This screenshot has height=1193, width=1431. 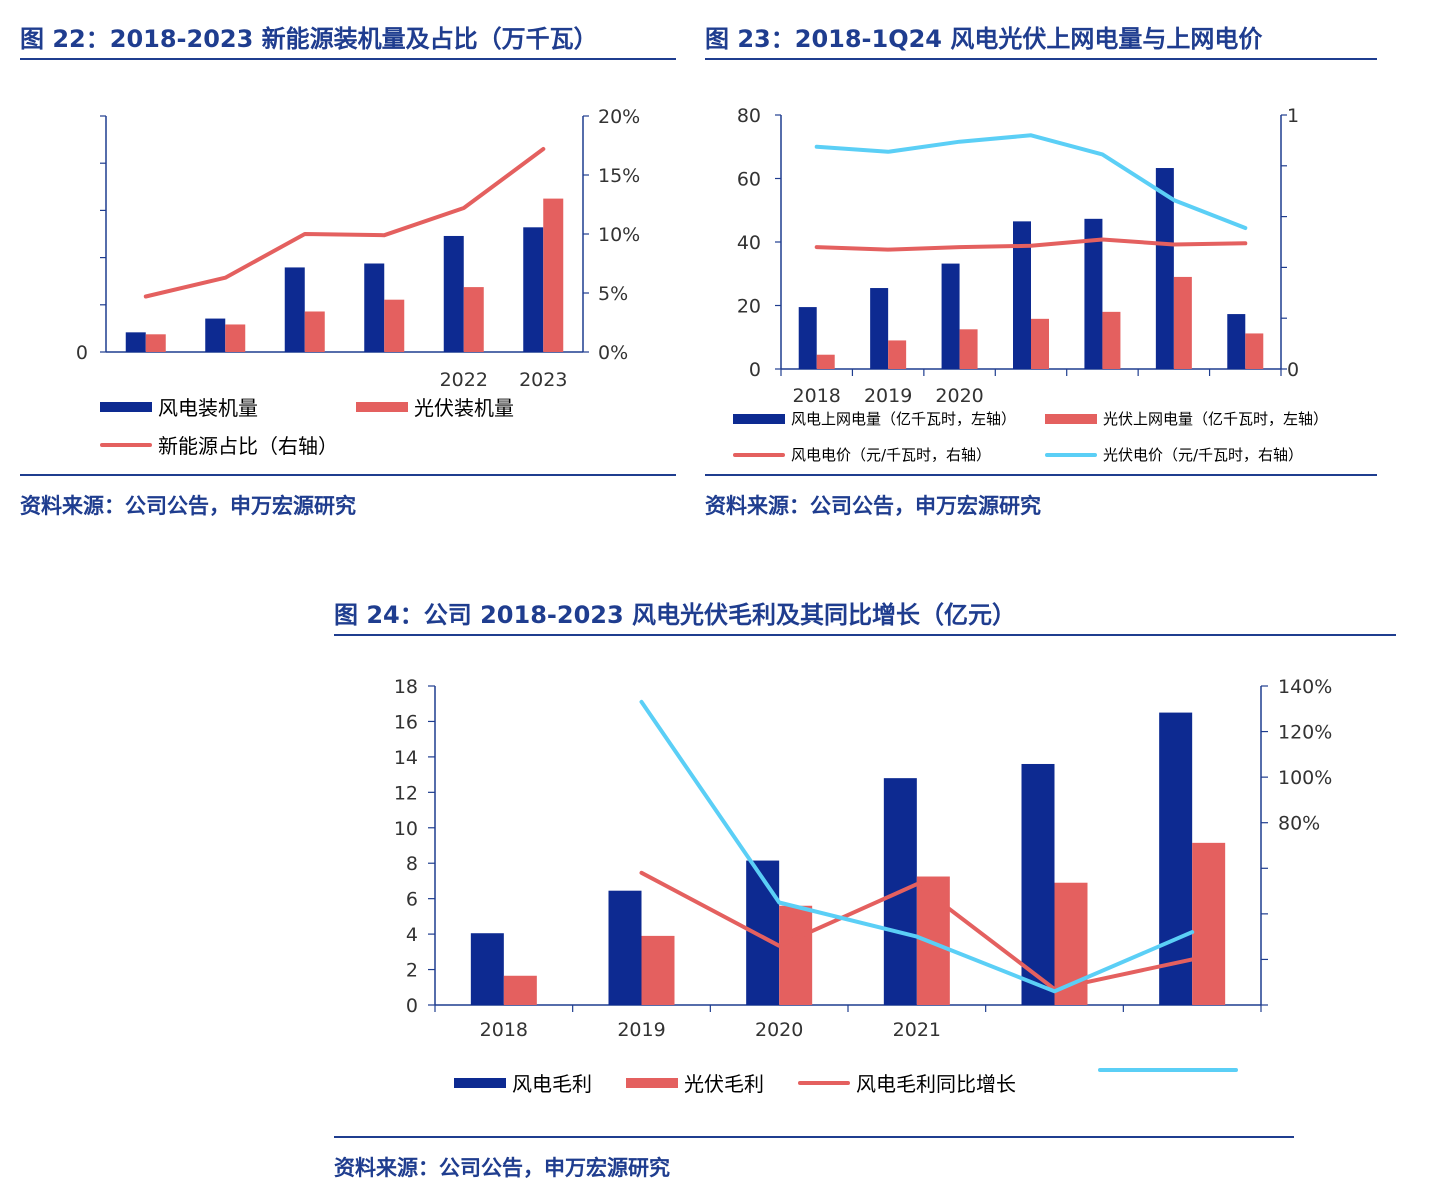 What do you see at coordinates (888, 396) in the screenshot?
I see `c23-category-label: 2019` at bounding box center [888, 396].